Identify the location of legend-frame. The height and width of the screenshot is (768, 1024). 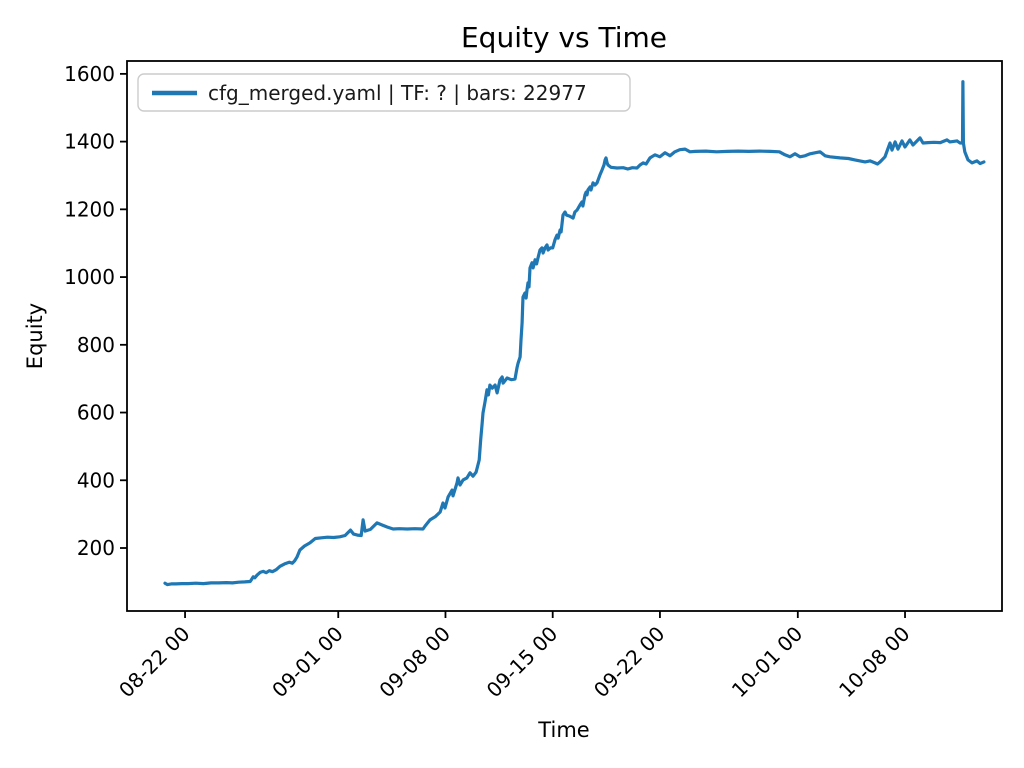
(384, 92).